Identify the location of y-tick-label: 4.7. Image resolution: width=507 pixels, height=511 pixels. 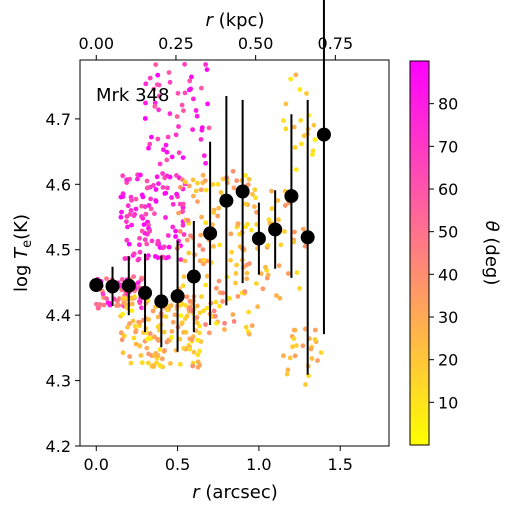
(58, 119).